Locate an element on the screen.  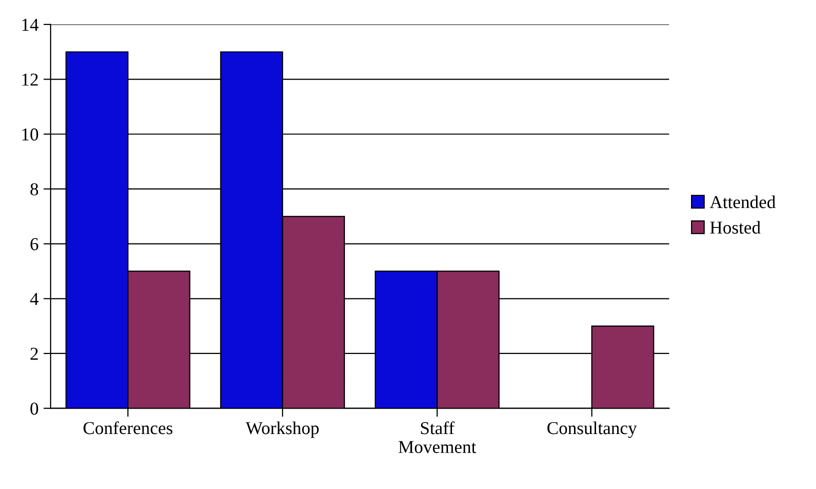
y-tick-label: 14 is located at coordinates (30, 24).